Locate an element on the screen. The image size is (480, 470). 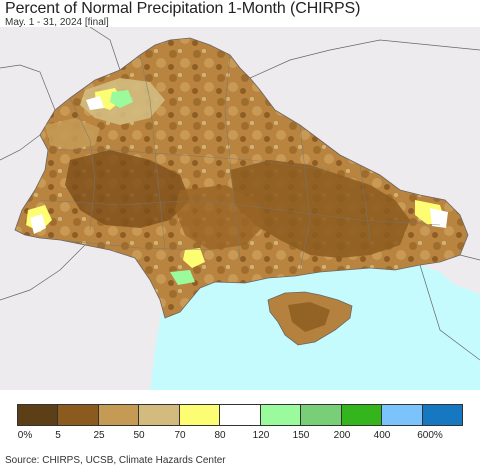
crimea-core is located at coordinates (309, 317).